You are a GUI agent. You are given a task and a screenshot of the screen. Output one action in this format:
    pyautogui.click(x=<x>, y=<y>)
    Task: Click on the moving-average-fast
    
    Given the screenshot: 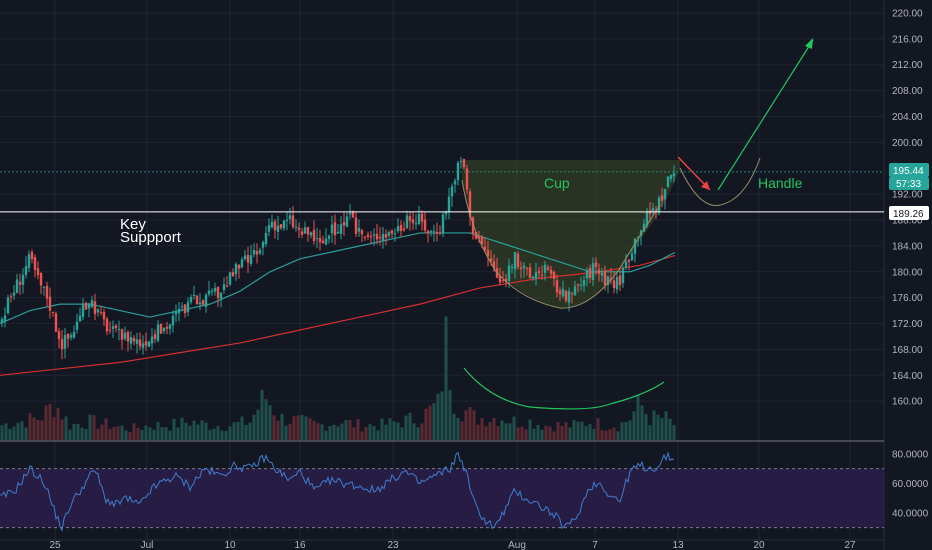 What is the action you would take?
    pyautogui.click(x=338, y=278)
    